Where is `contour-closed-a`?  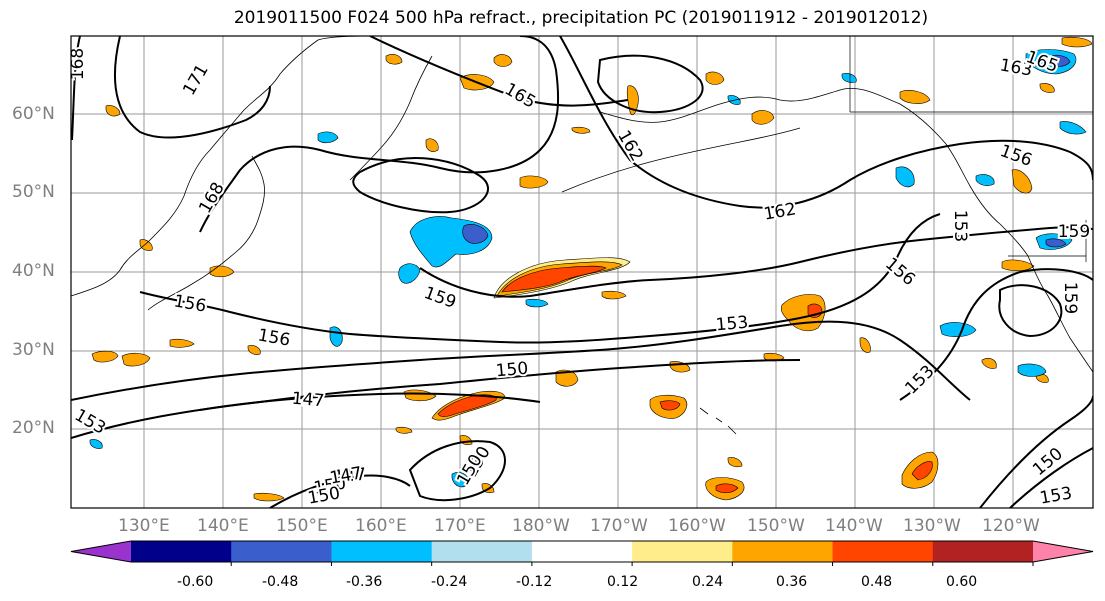
contour-closed-a is located at coordinates (421, 185).